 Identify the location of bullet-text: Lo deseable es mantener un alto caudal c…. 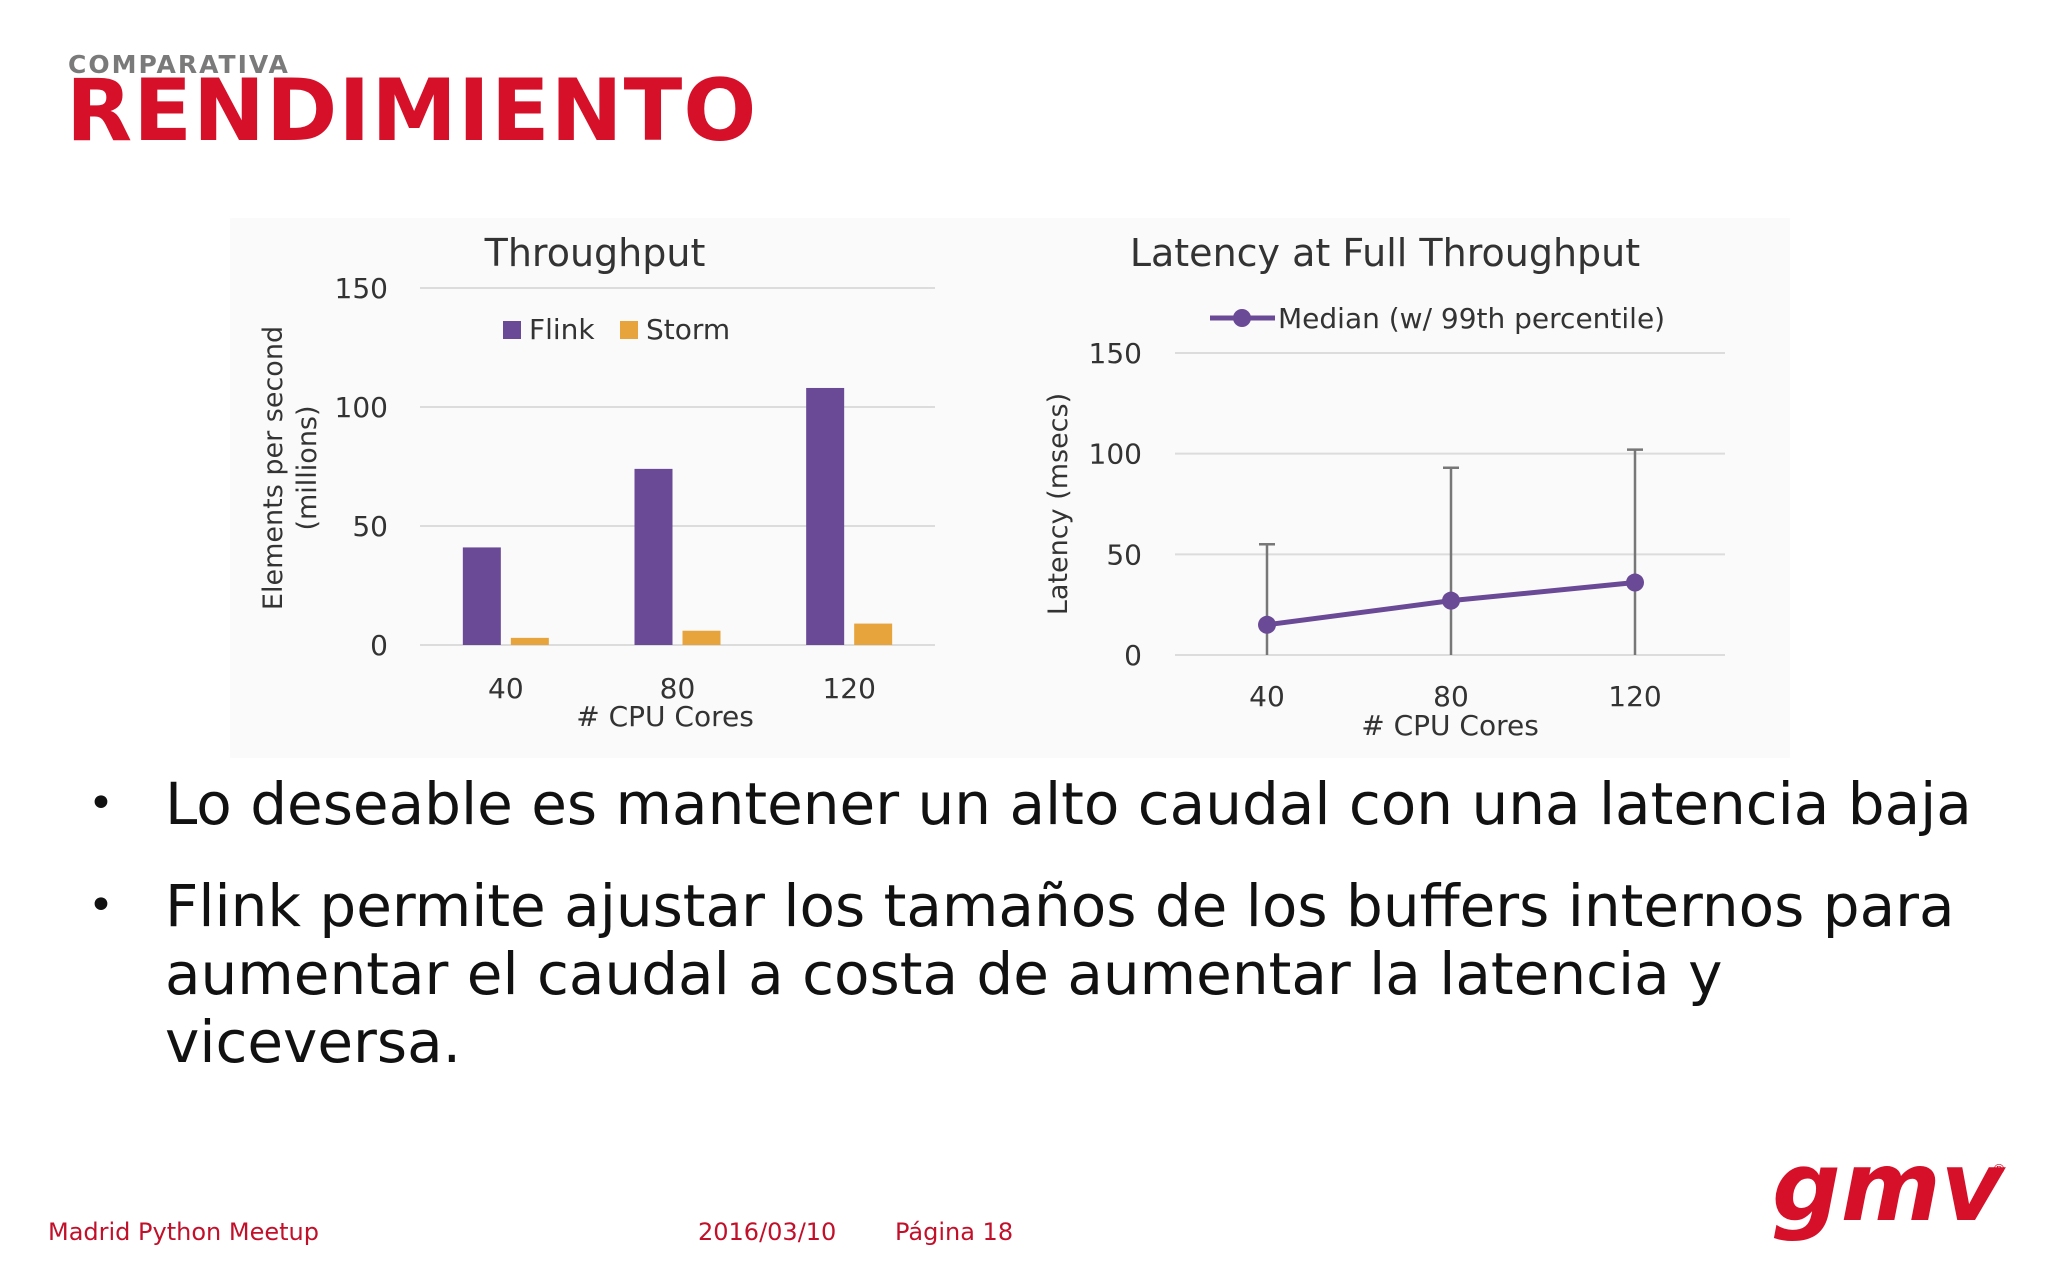
(1068, 804).